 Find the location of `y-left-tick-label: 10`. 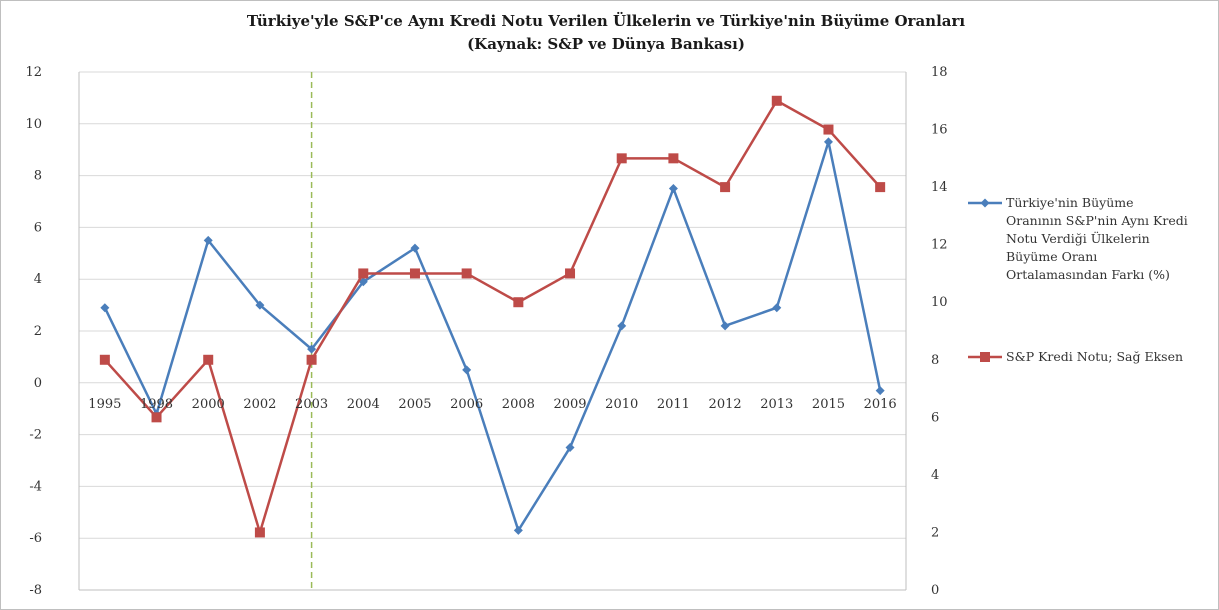

y-left-tick-label: 10 is located at coordinates (33, 124).